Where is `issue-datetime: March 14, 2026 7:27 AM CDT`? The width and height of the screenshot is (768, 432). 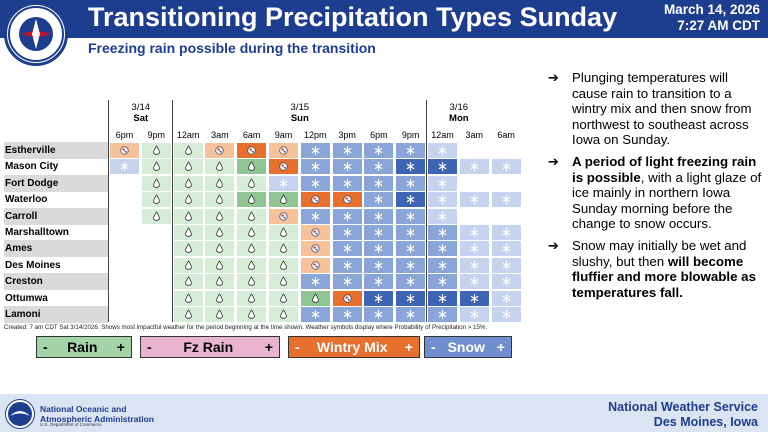 issue-datetime: March 14, 2026 7:27 AM CDT is located at coordinates (712, 18).